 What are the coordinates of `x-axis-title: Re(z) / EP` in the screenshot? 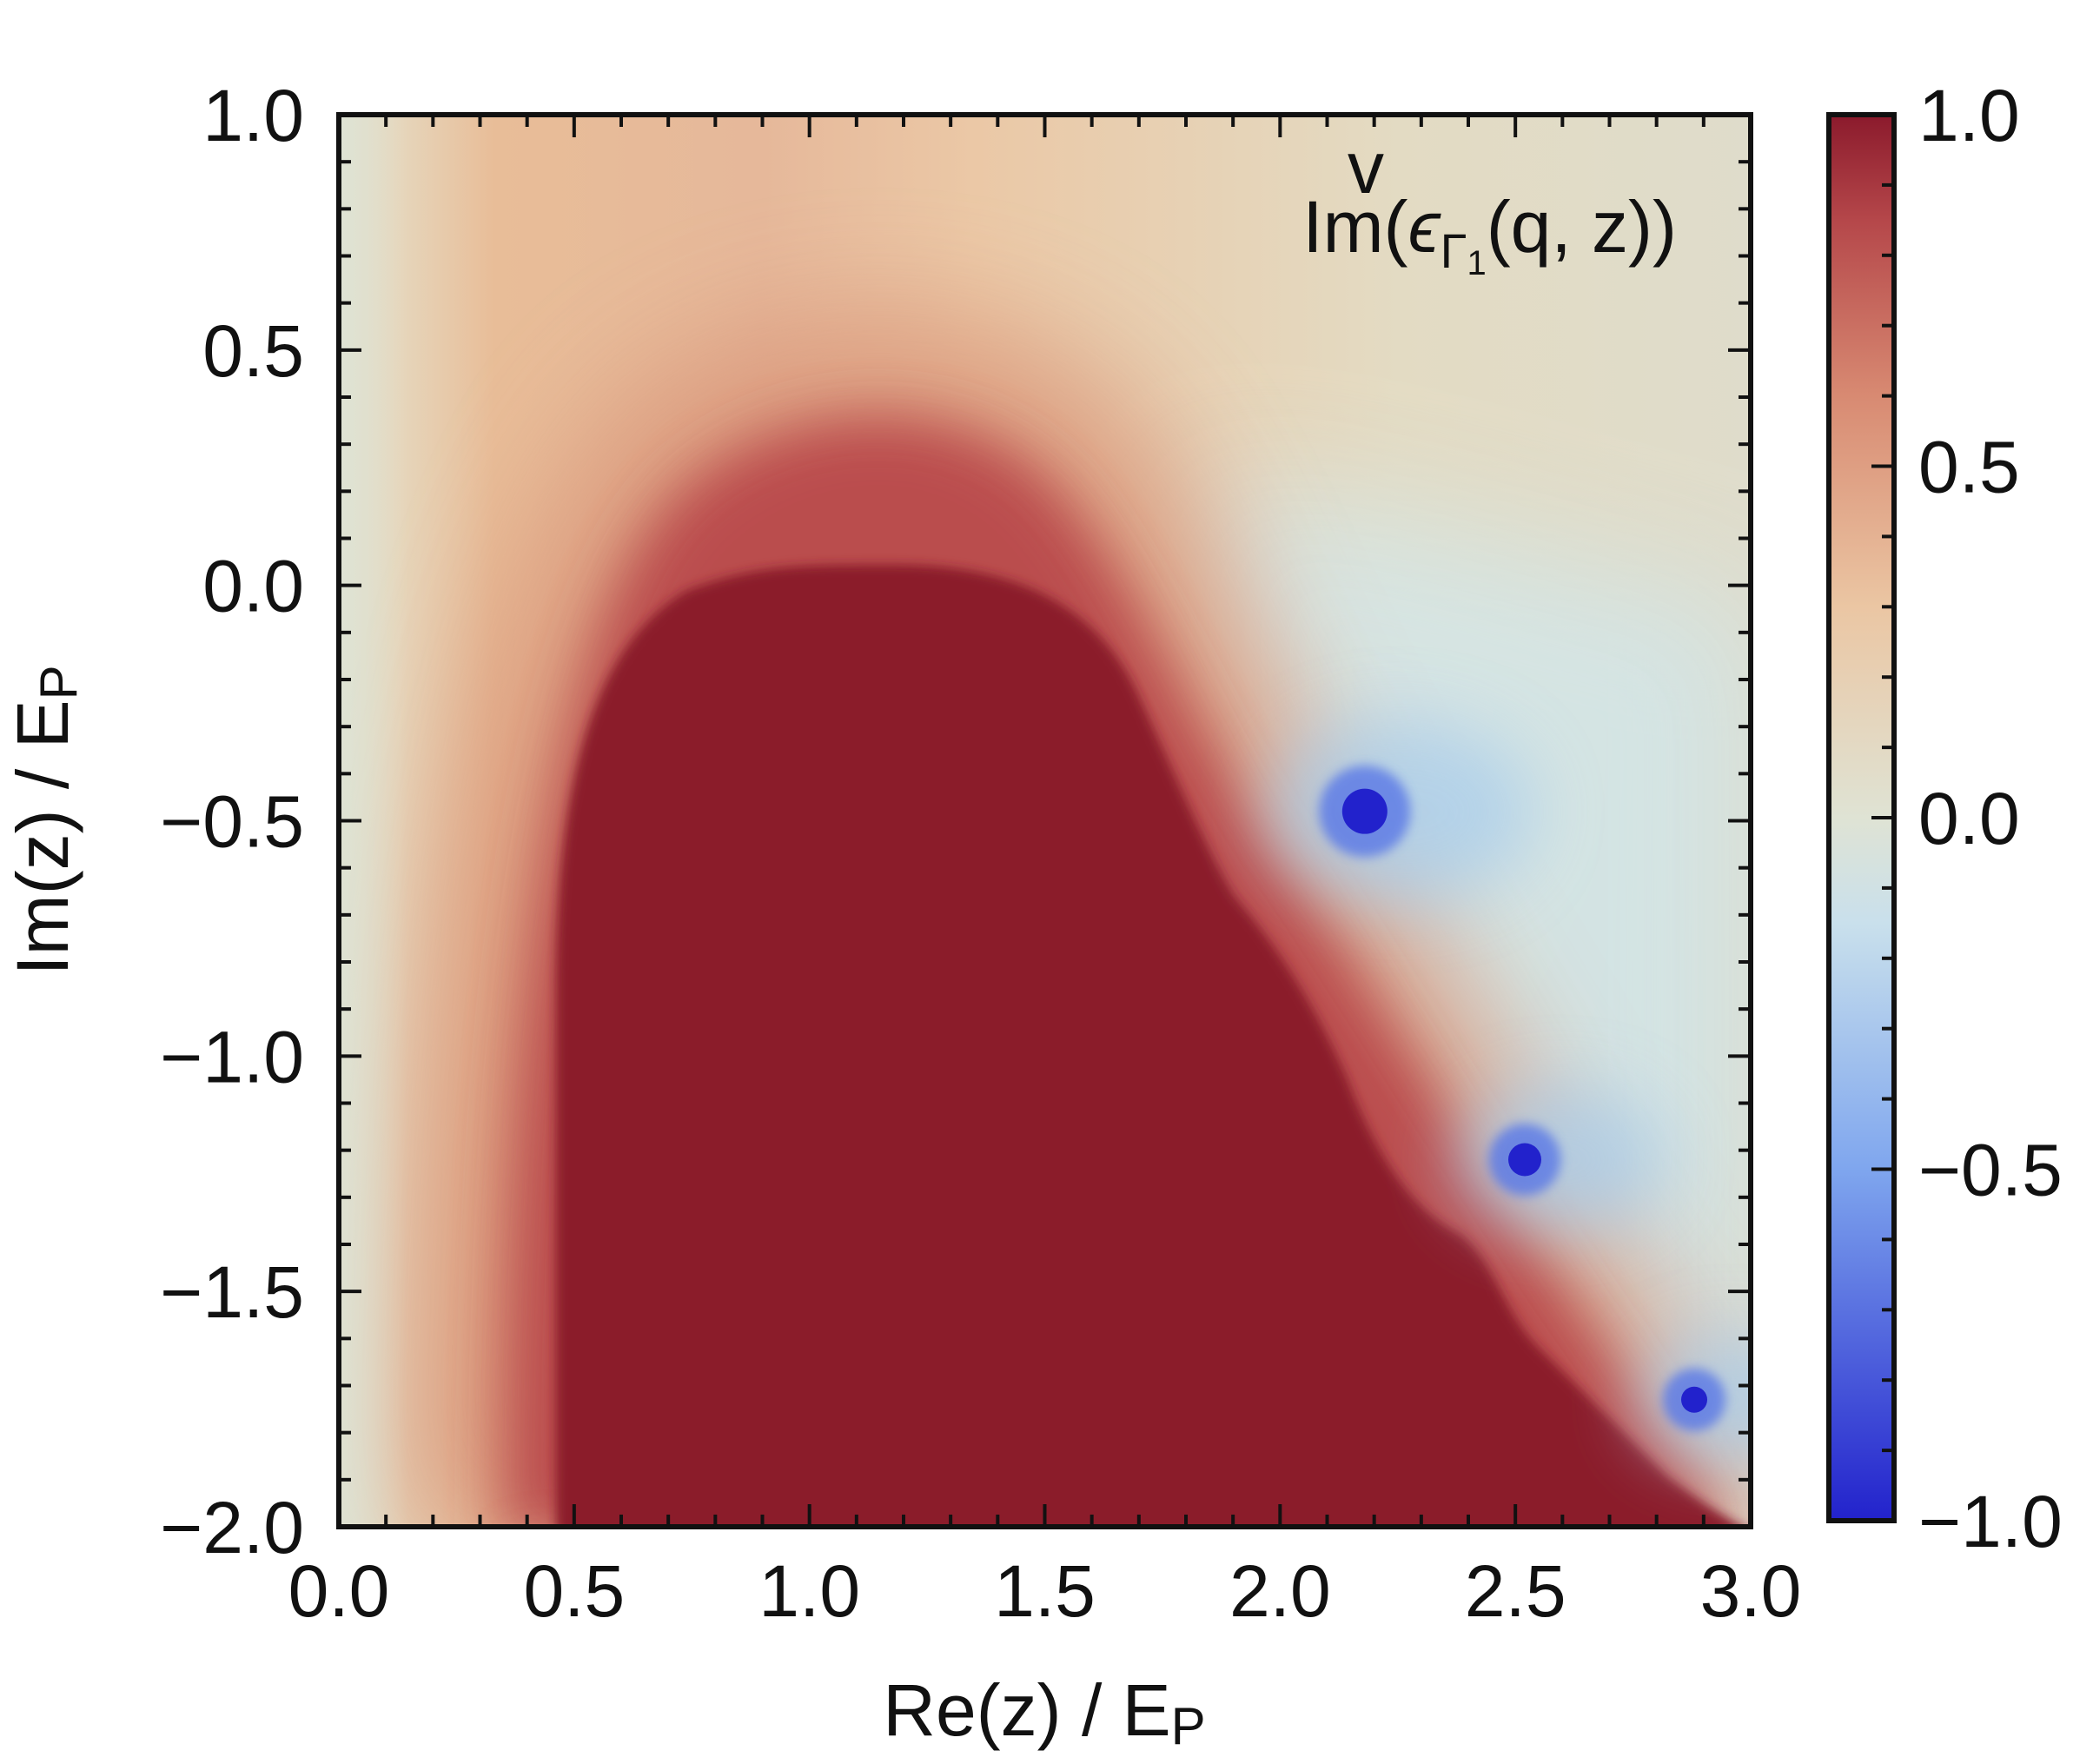 It's located at (1044, 1712).